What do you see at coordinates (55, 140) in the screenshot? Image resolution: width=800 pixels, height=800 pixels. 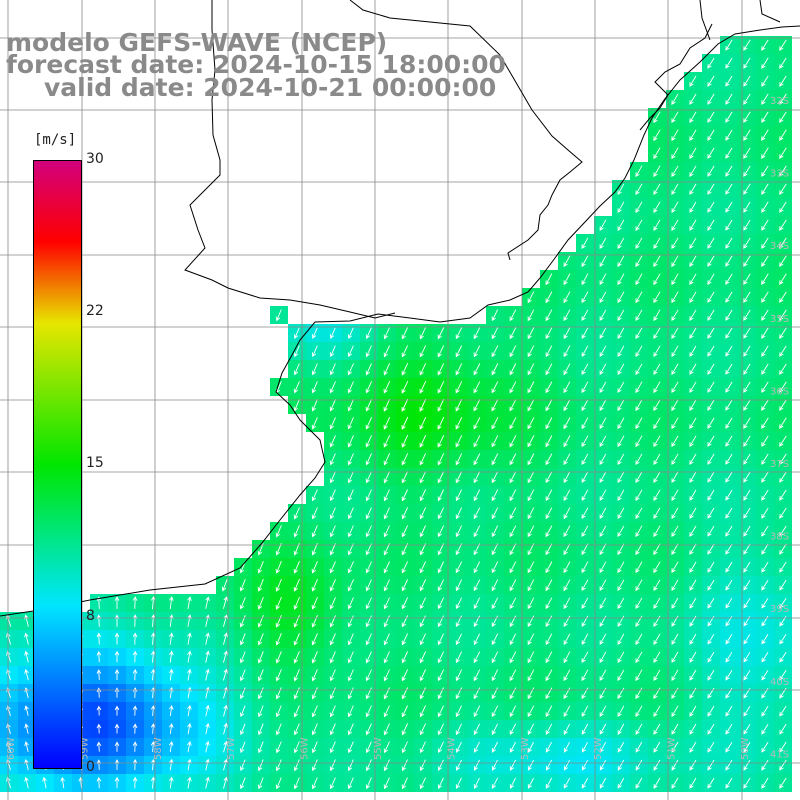 I see `colorbar-unit: [m/s]` at bounding box center [55, 140].